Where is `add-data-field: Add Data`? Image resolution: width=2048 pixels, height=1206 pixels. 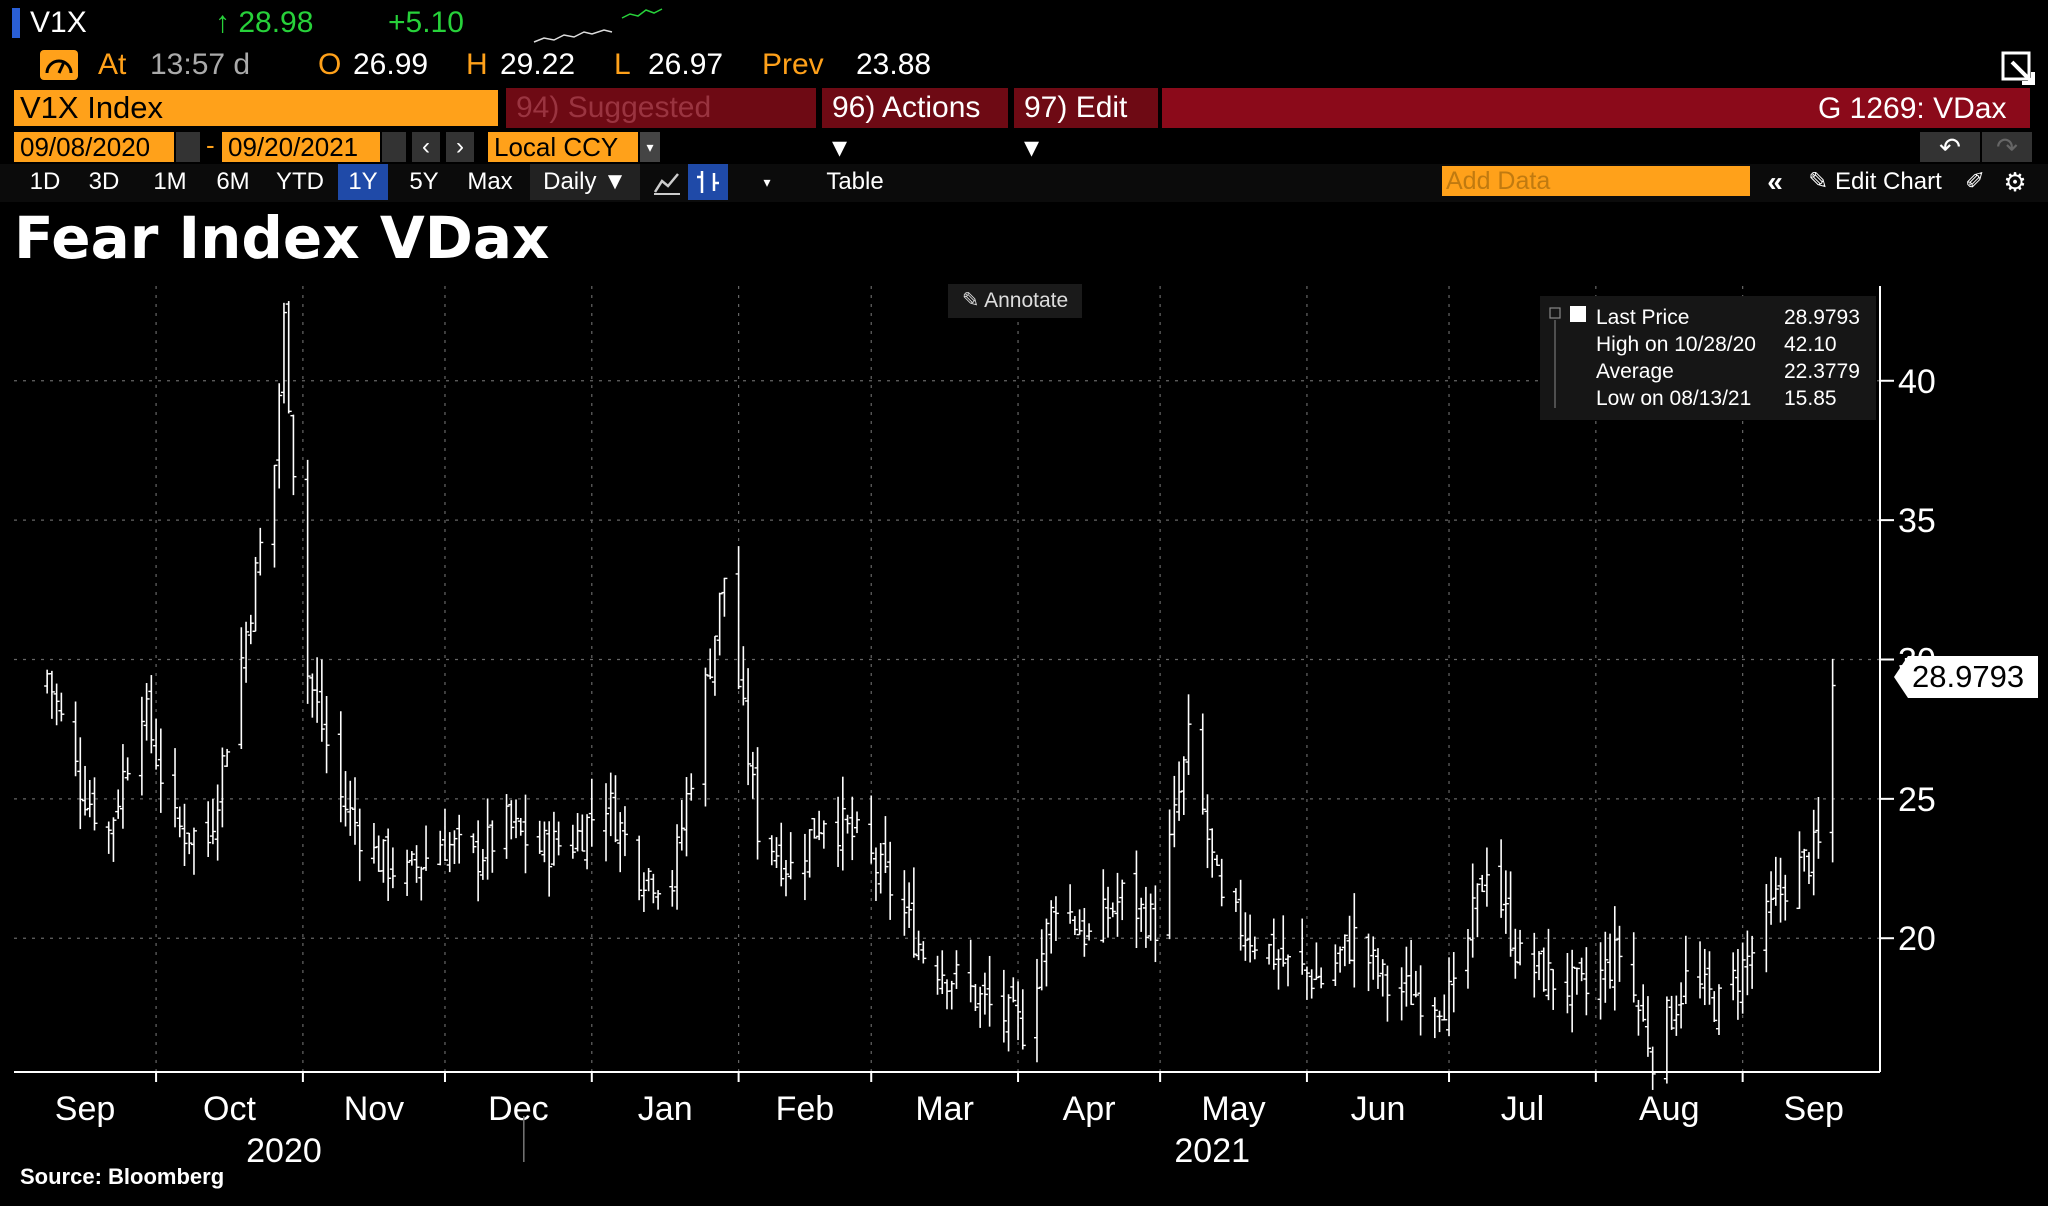 add-data-field: Add Data is located at coordinates (1596, 181).